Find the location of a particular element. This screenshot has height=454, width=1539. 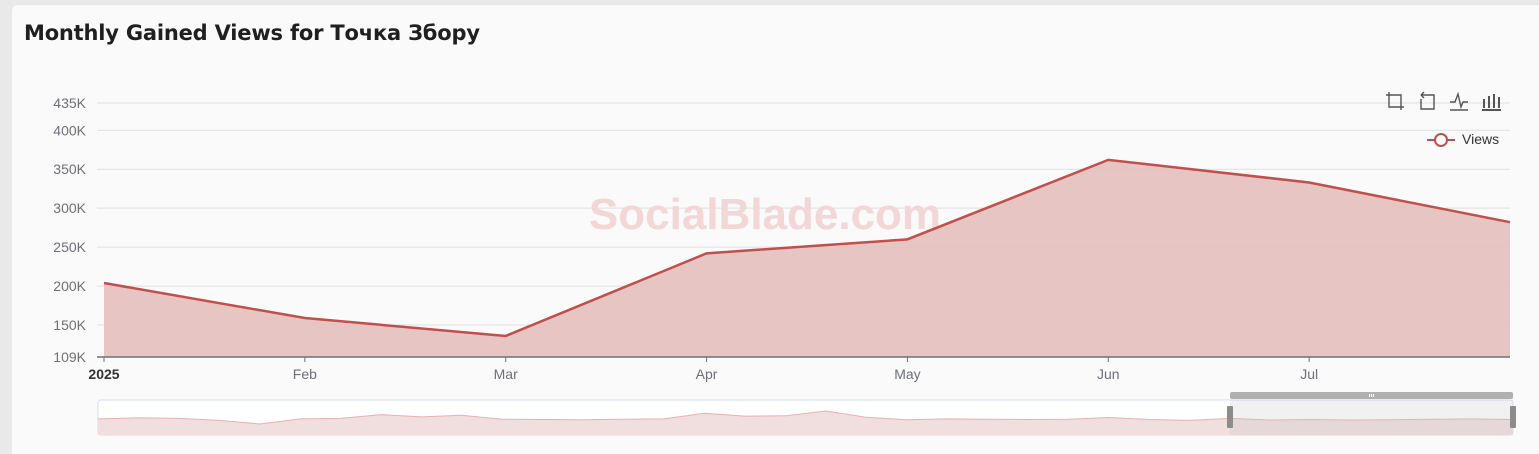

chart-title: Monthly Gained Views for Точка Збору is located at coordinates (252, 33).